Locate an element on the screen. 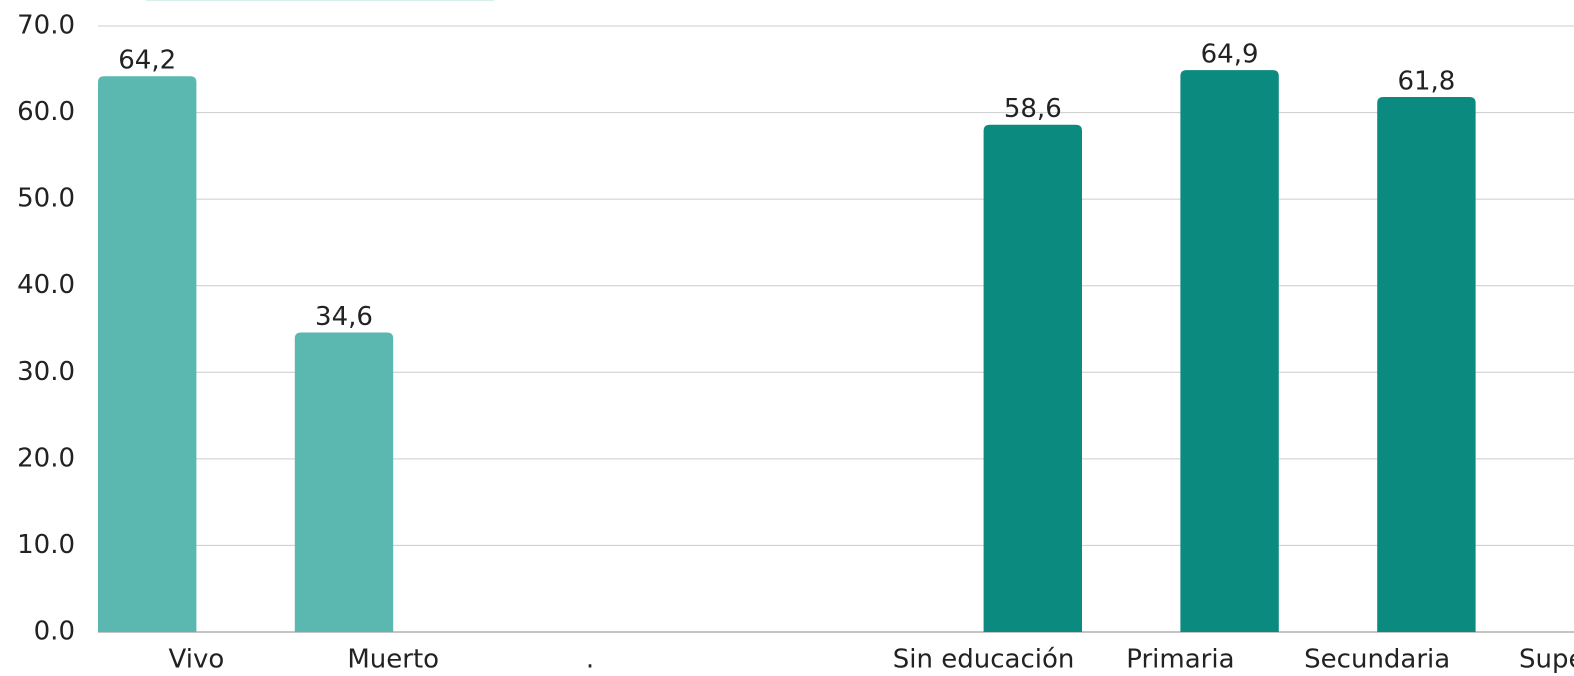  data-label: 34,6 is located at coordinates (344, 317).